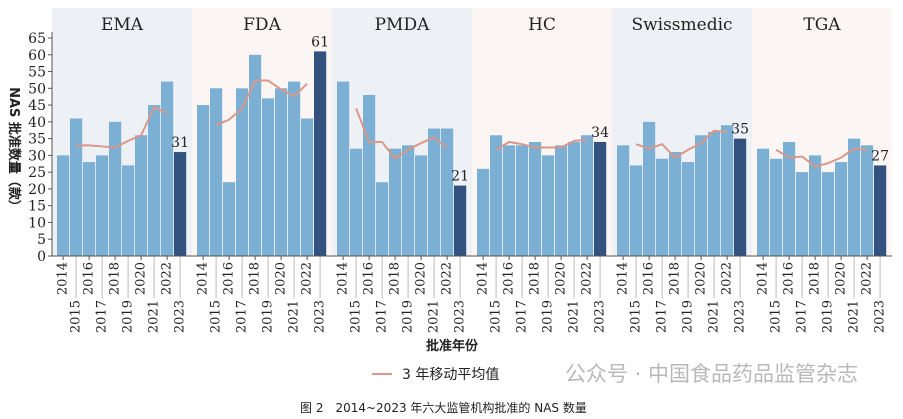 This screenshot has height=419, width=903. Describe the element at coordinates (14, 150) in the screenshot. I see `y-axis-label: NAS 批准数量（款）` at that location.